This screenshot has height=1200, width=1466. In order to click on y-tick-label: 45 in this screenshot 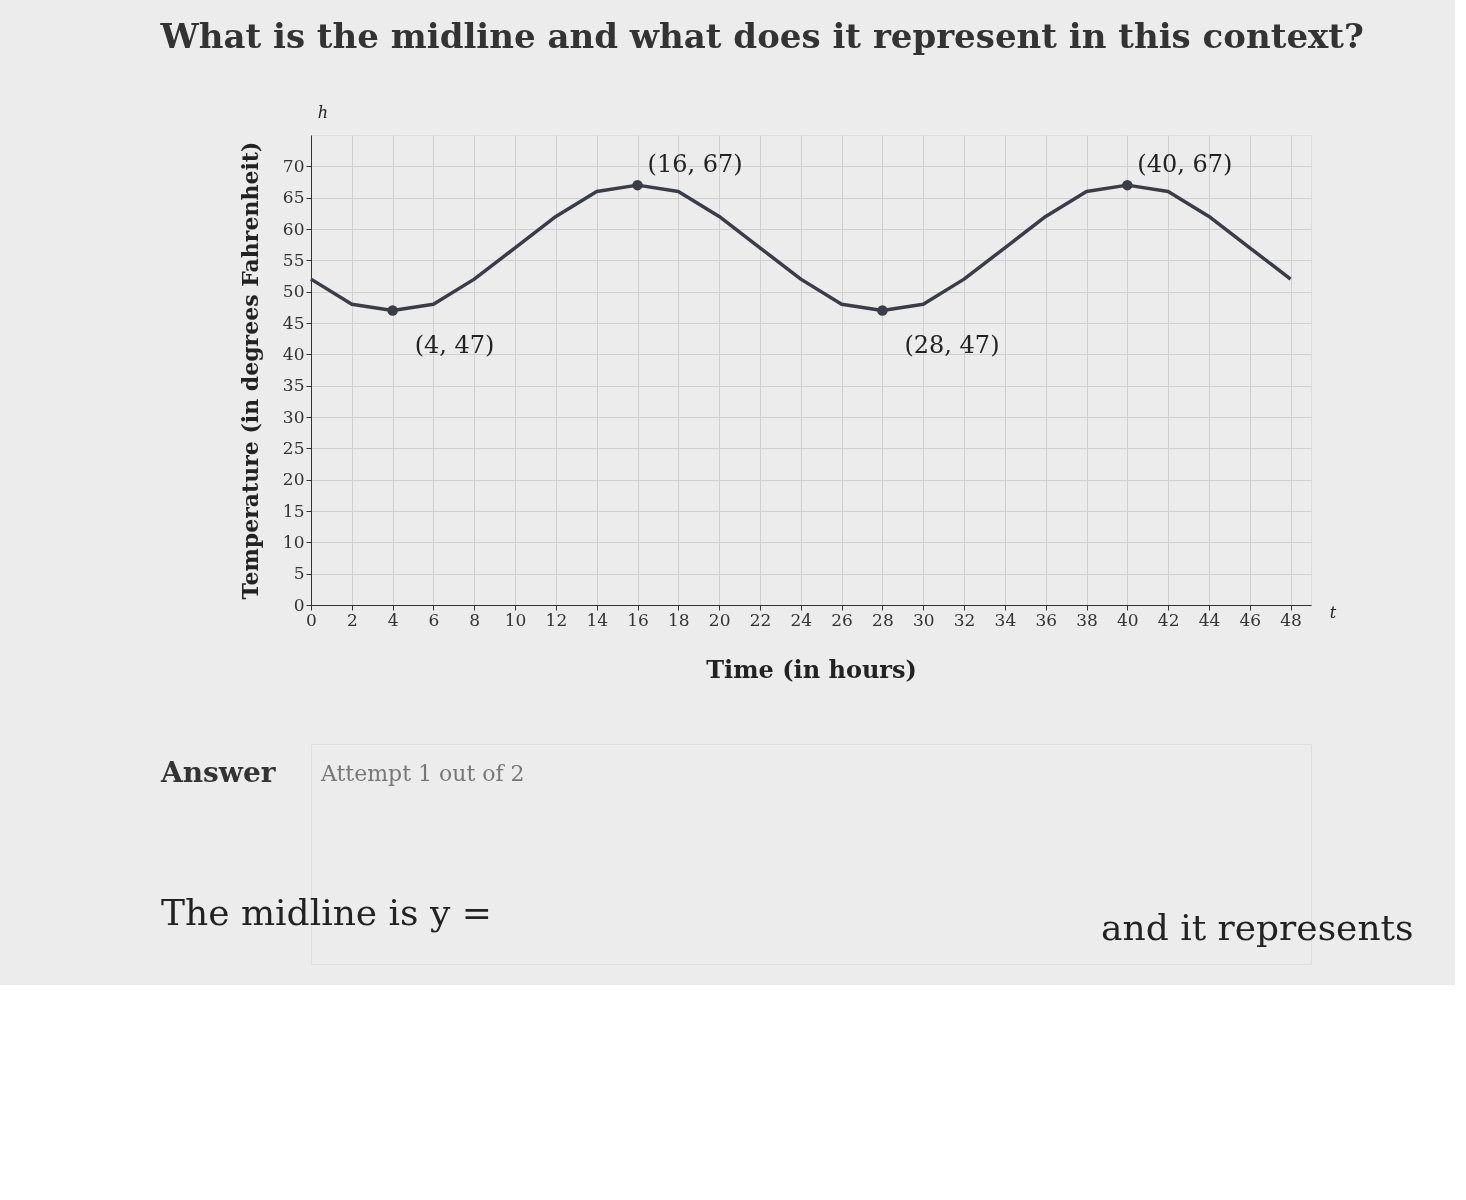, I will do `click(293, 322)`.